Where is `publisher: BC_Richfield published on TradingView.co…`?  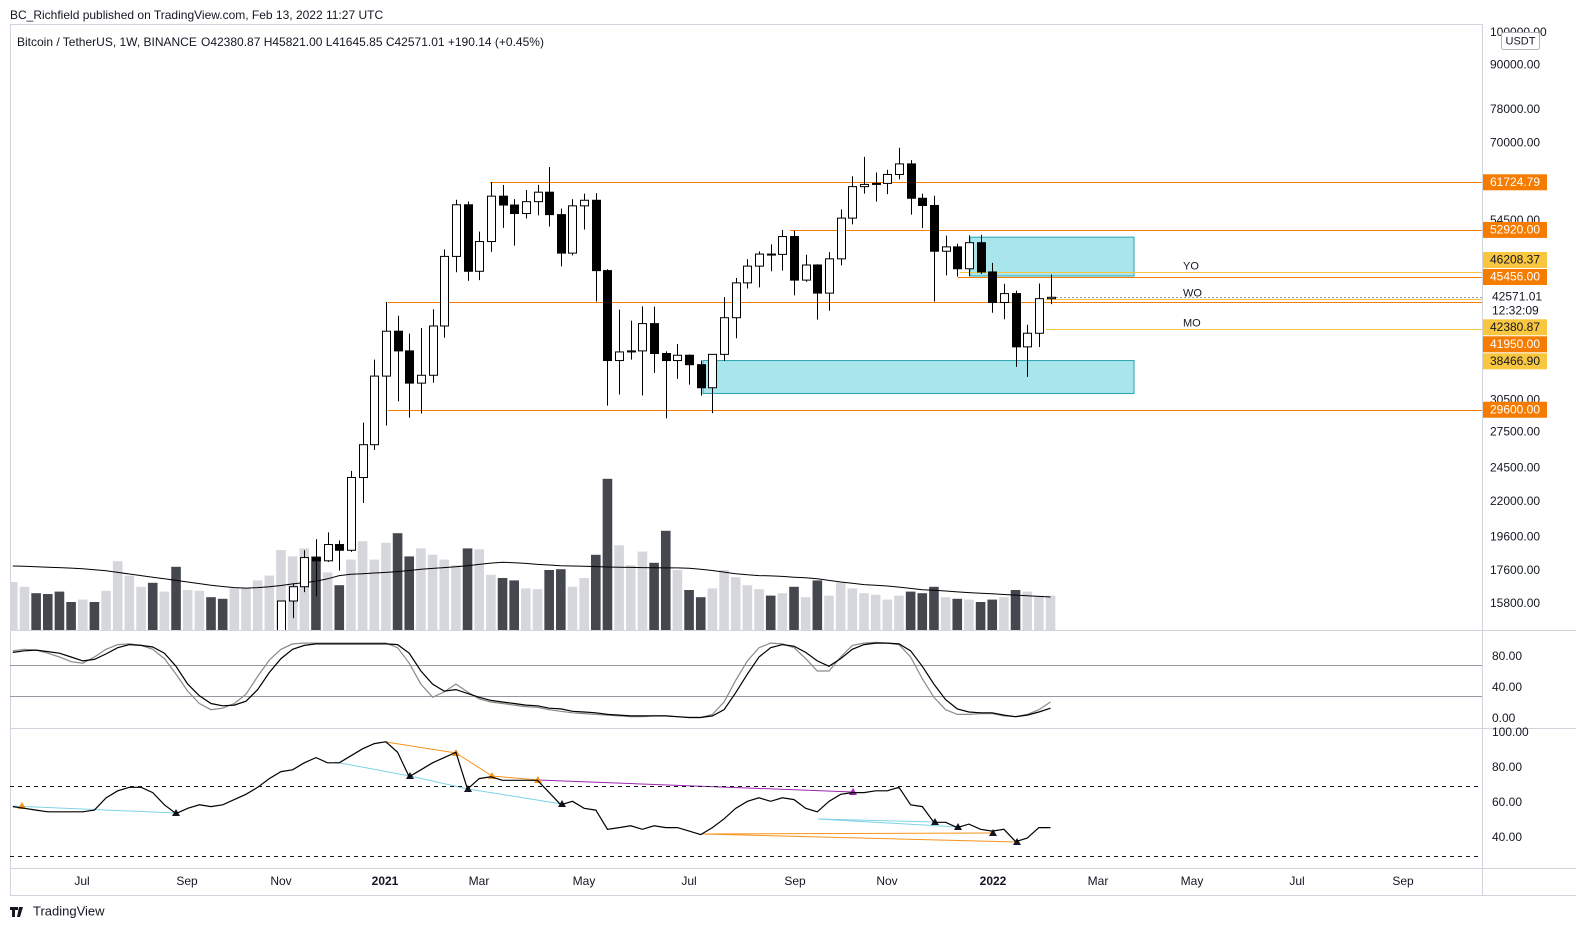
publisher: BC_Richfield published on TradingView.co… is located at coordinates (196, 15).